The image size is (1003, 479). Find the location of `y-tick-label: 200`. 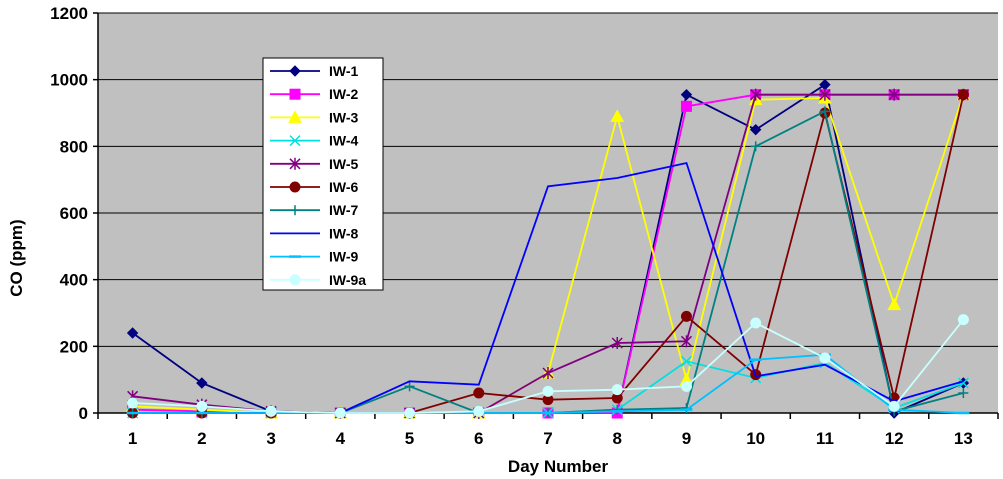

y-tick-label: 200 is located at coordinates (74, 346).